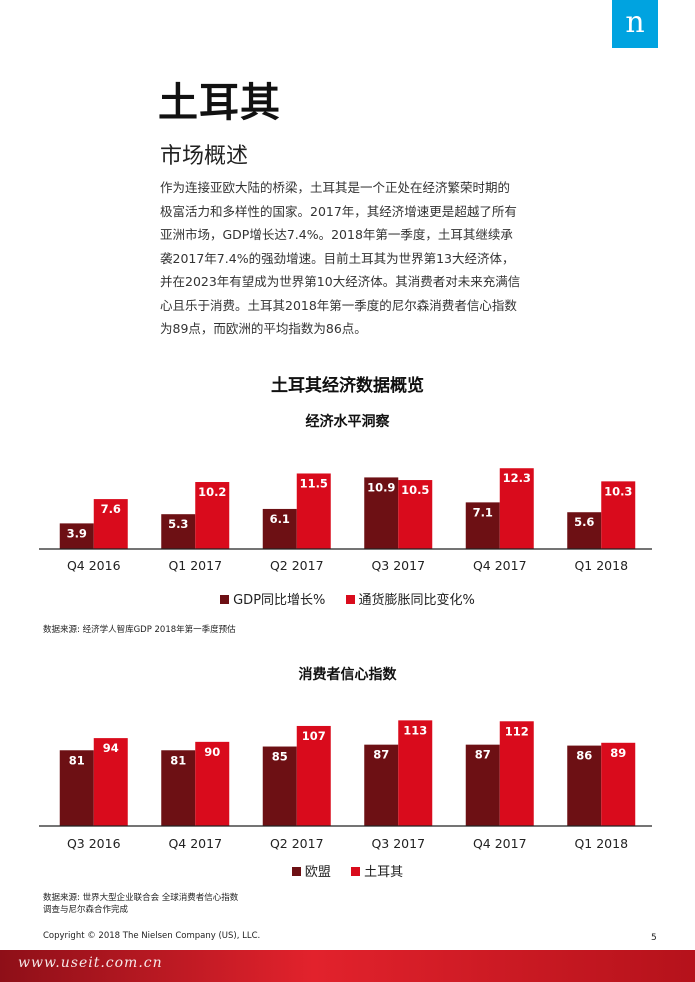  What do you see at coordinates (415, 730) in the screenshot?
I see `data-label: 113` at bounding box center [415, 730].